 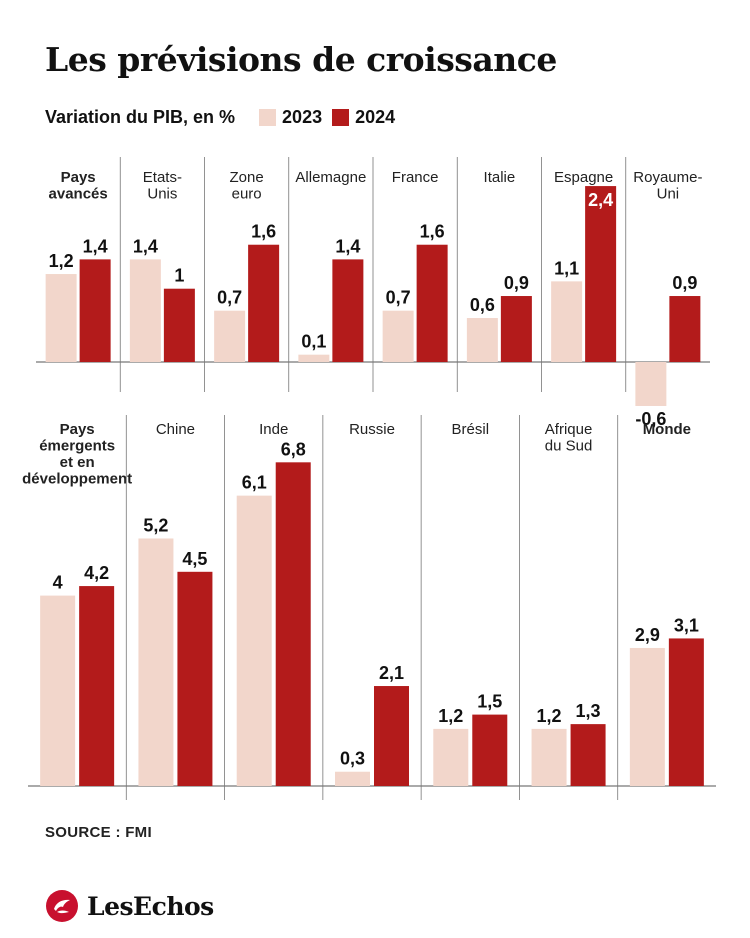 I want to click on category-label: Brésil, so click(x=471, y=429).